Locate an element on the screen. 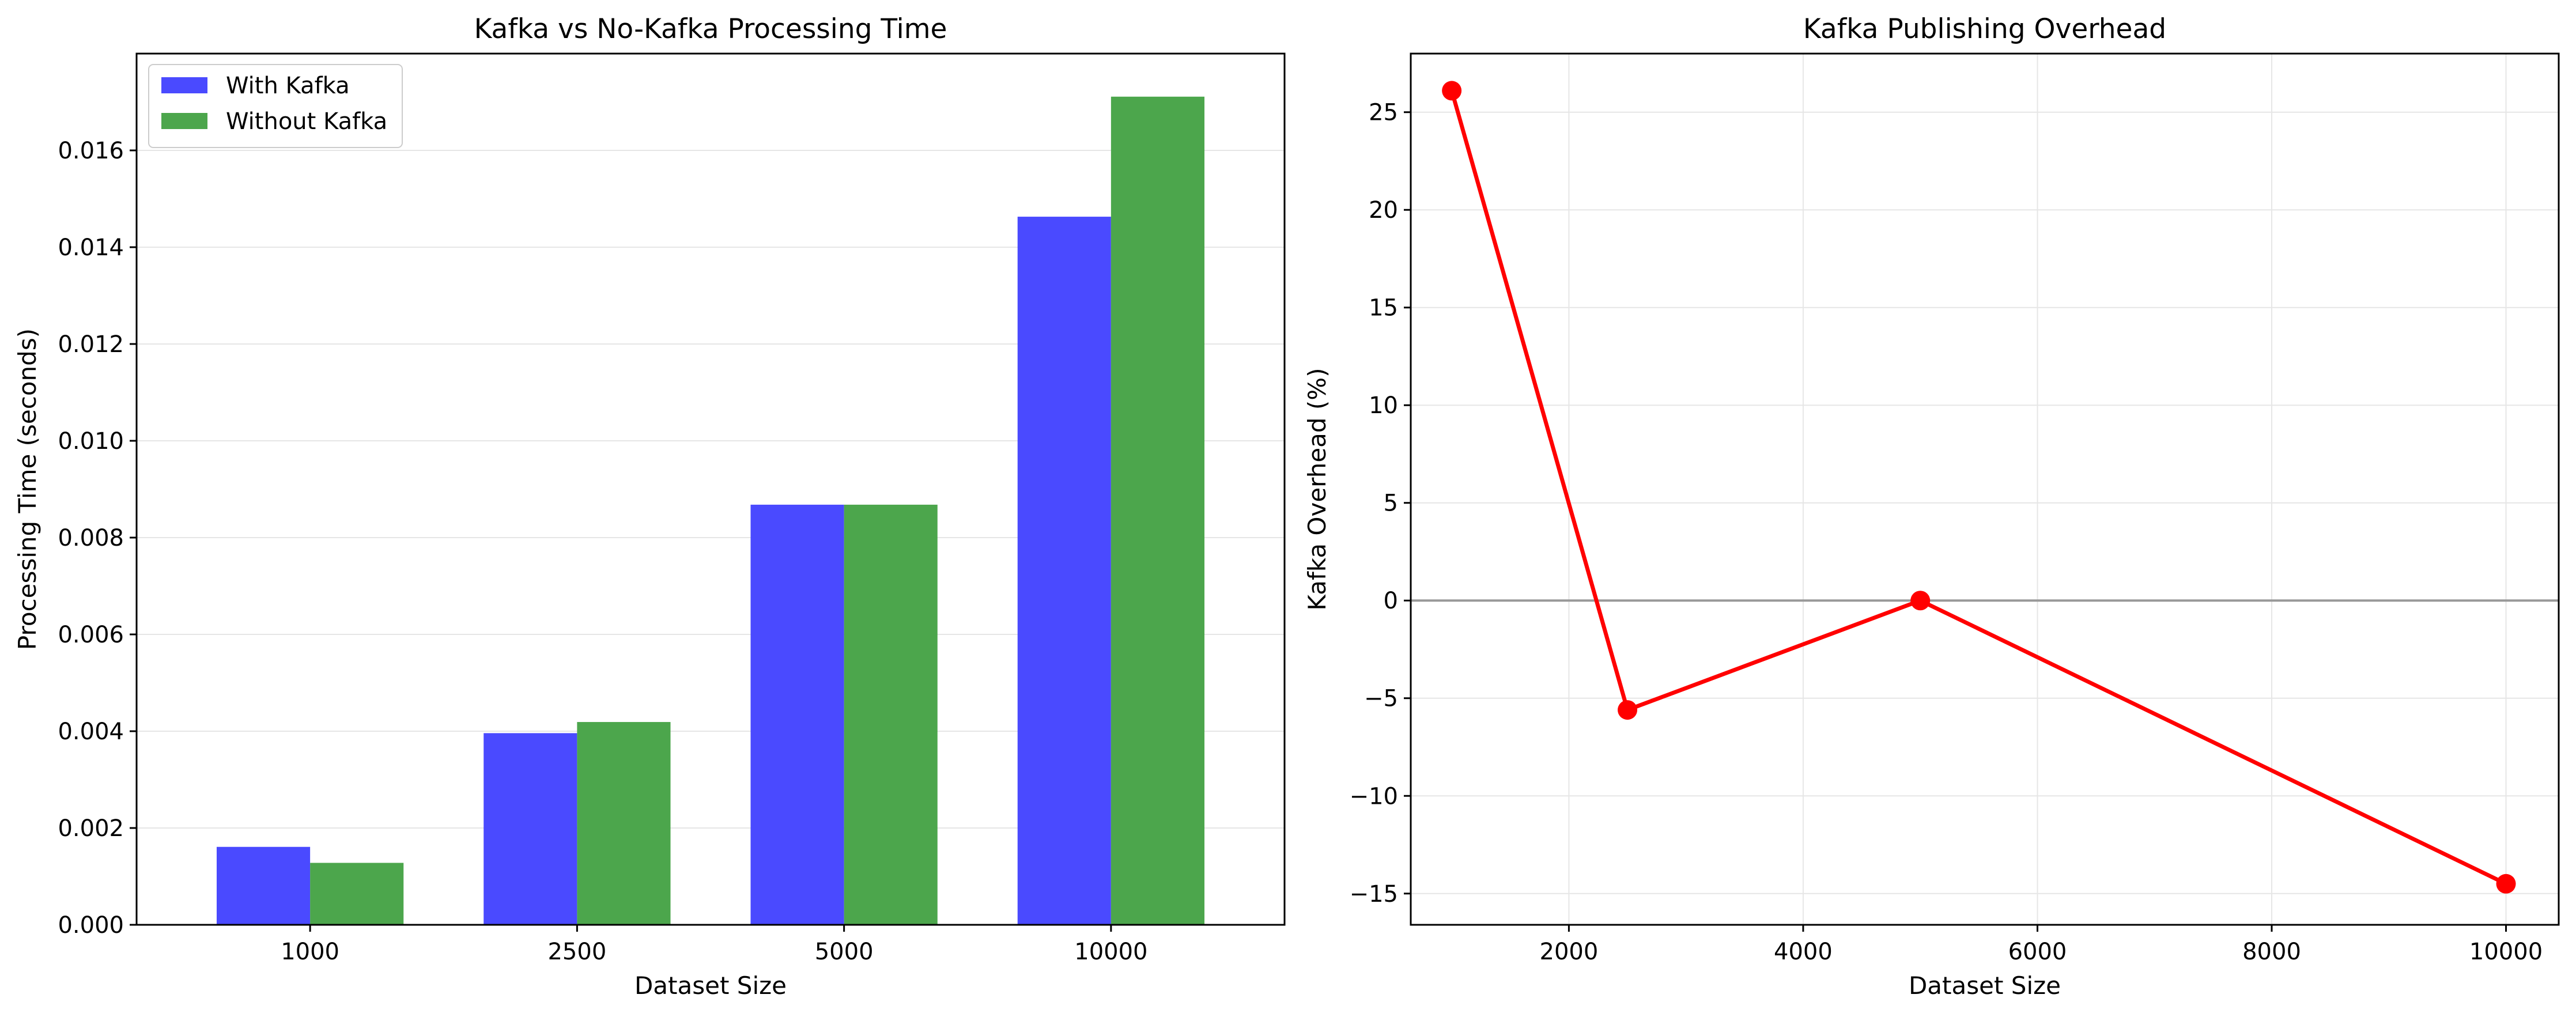  legend-swatch-without-kafka is located at coordinates (184, 121).